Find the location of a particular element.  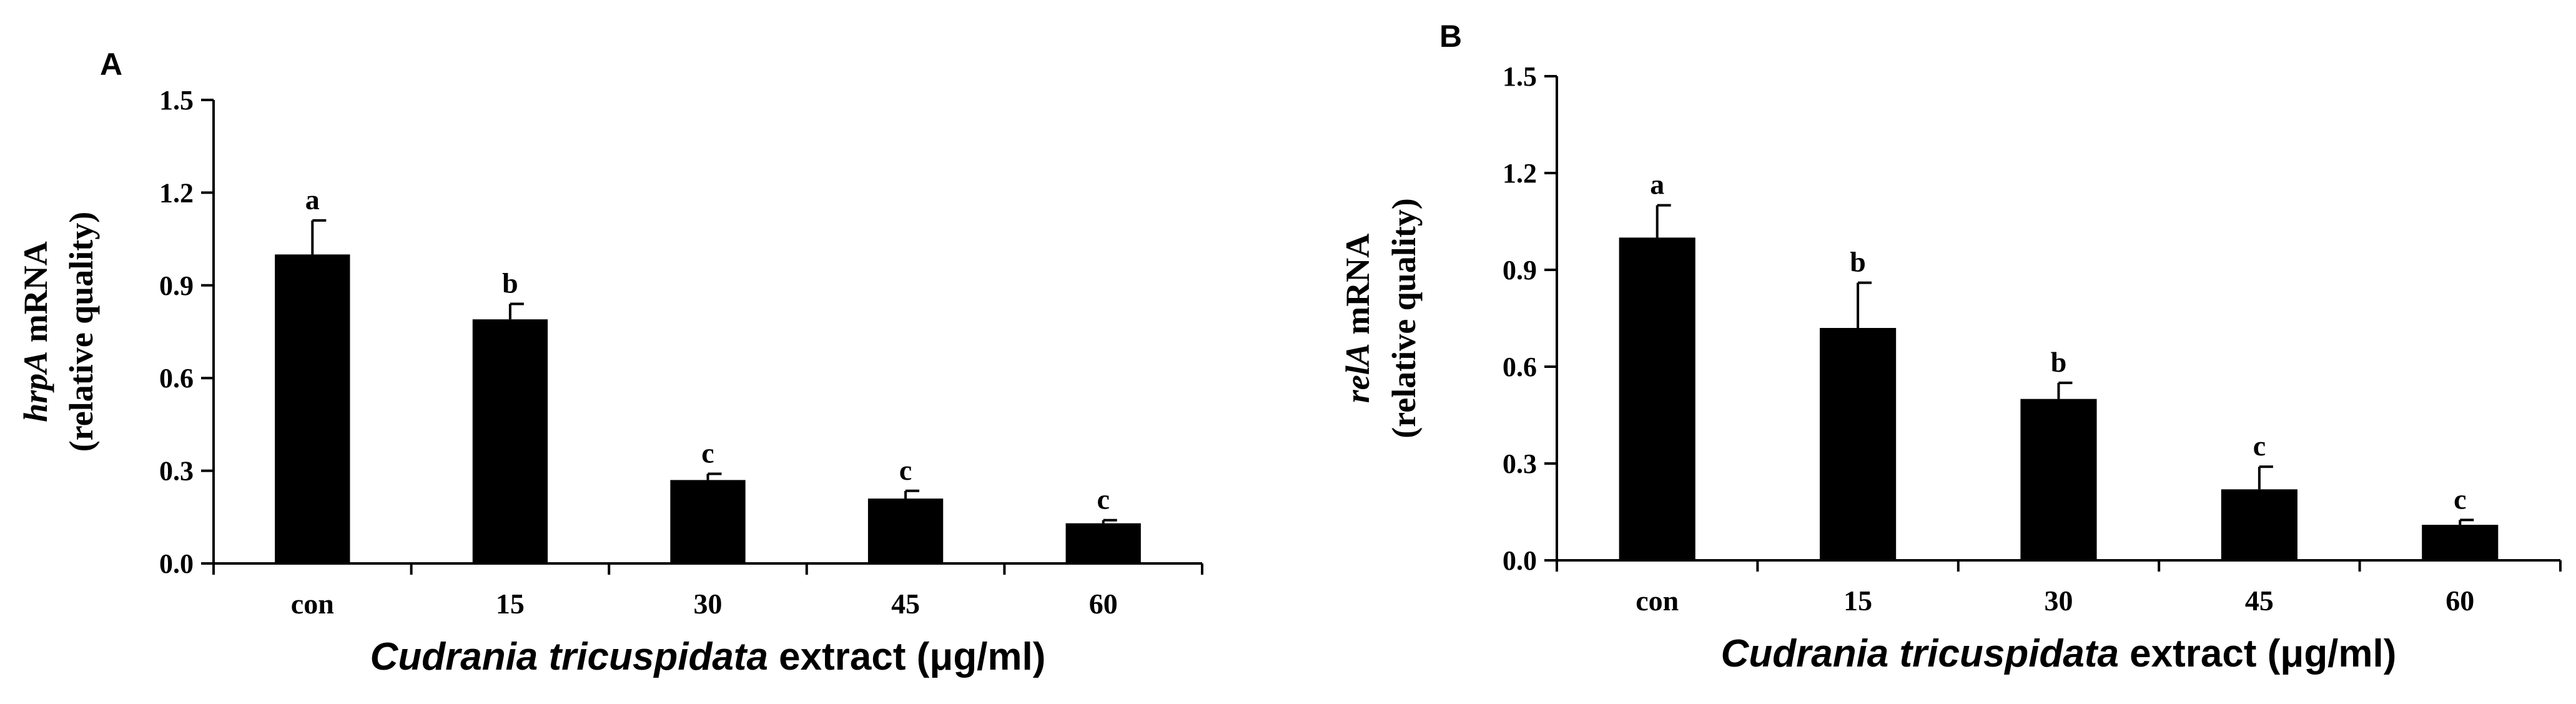

panel-label: A is located at coordinates (111, 64).